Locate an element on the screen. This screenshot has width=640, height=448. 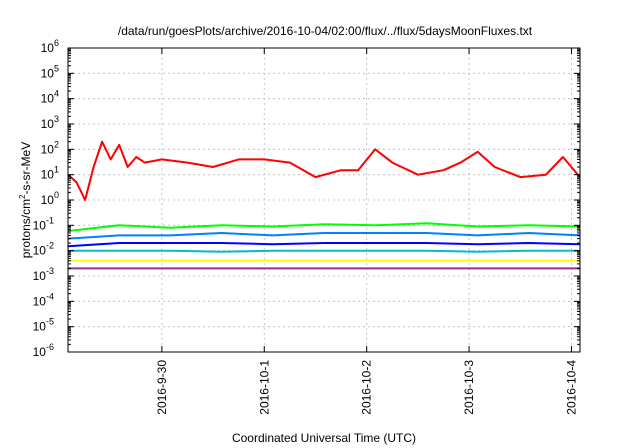
x-tick-label: 2016-10-3 is located at coordinates (469, 387).